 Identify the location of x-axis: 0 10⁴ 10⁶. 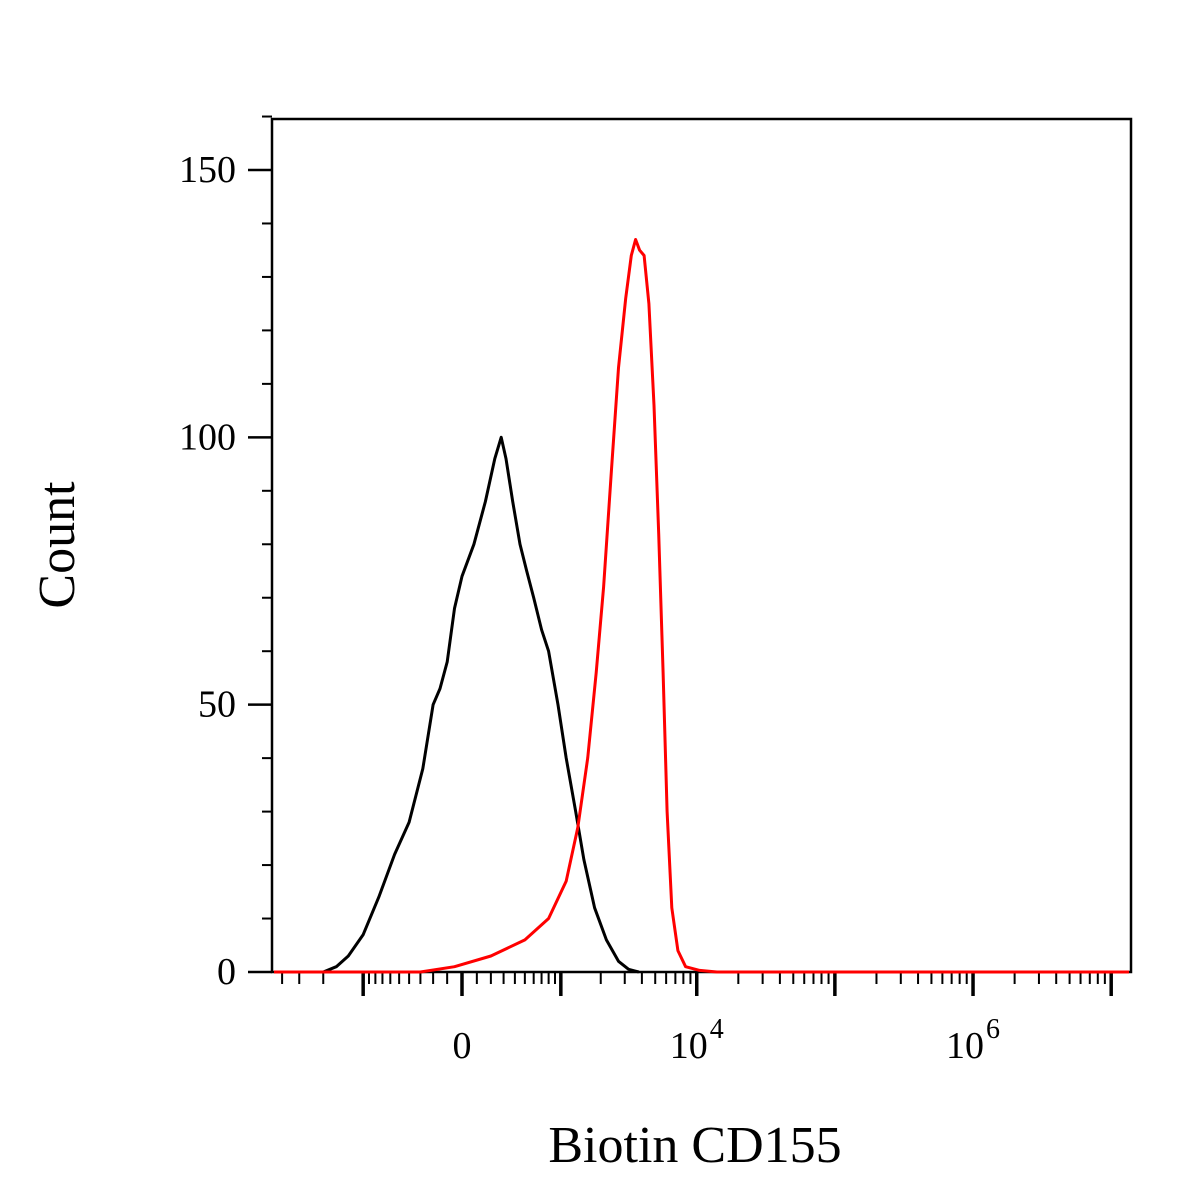
(697, 1019).